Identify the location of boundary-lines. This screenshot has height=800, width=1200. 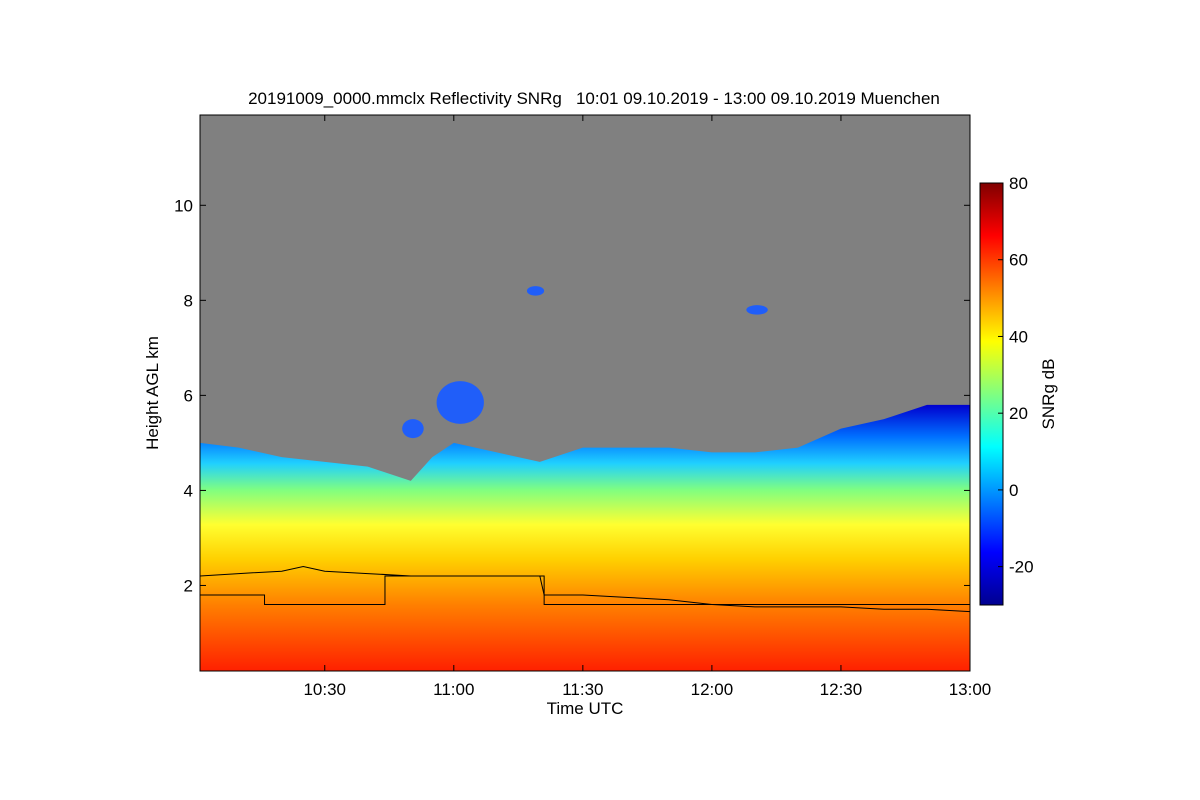
(585, 589).